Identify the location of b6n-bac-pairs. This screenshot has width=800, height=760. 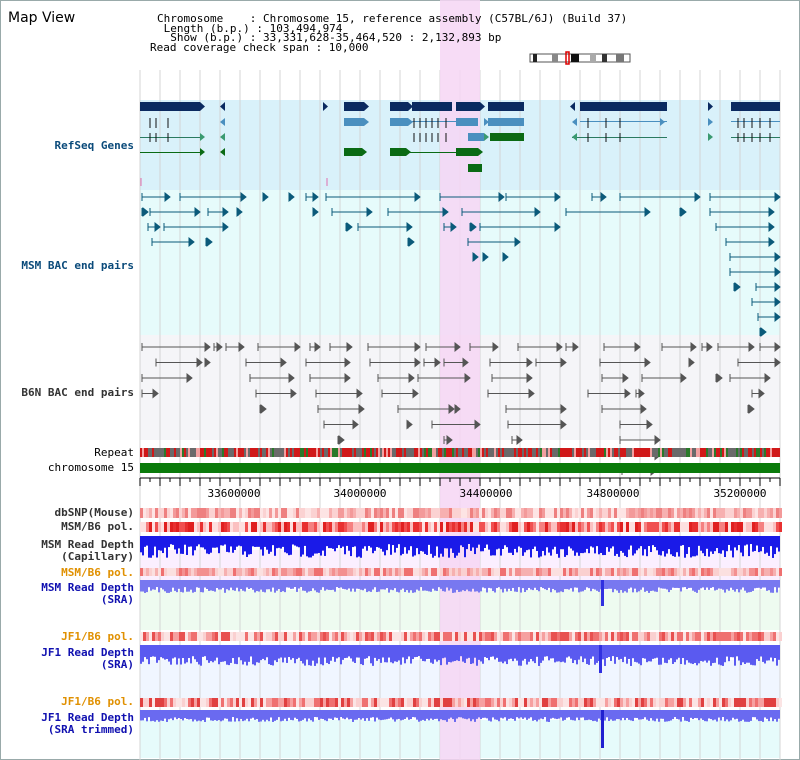
(461, 409).